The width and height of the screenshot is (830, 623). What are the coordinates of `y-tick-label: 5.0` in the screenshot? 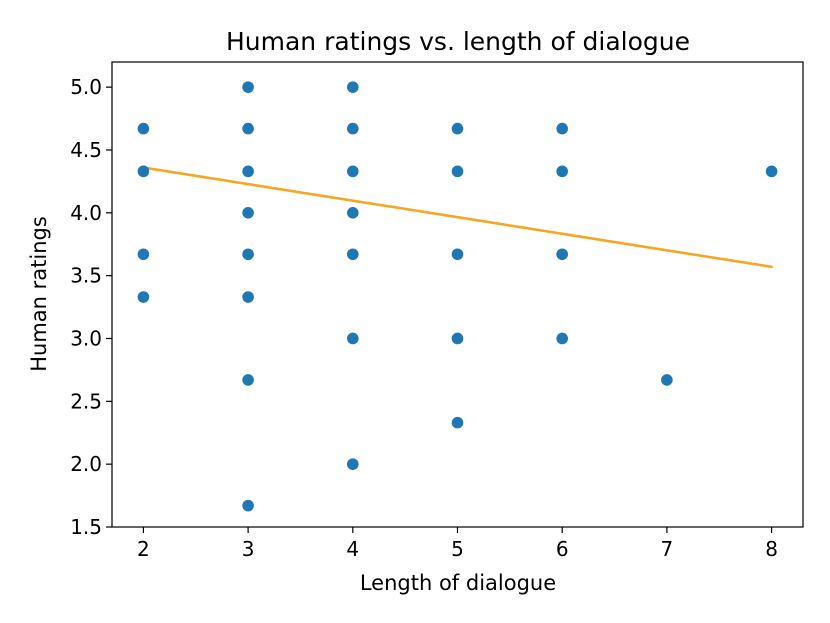 It's located at (86, 87).